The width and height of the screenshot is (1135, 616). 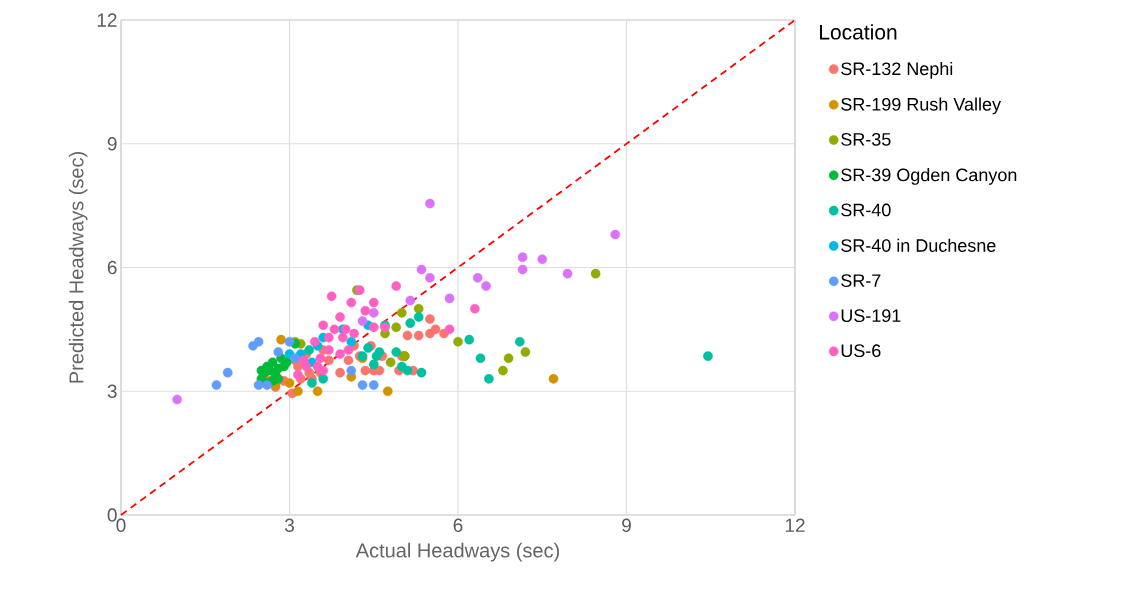 What do you see at coordinates (866, 210) in the screenshot?
I see `legend-label: SR-40` at bounding box center [866, 210].